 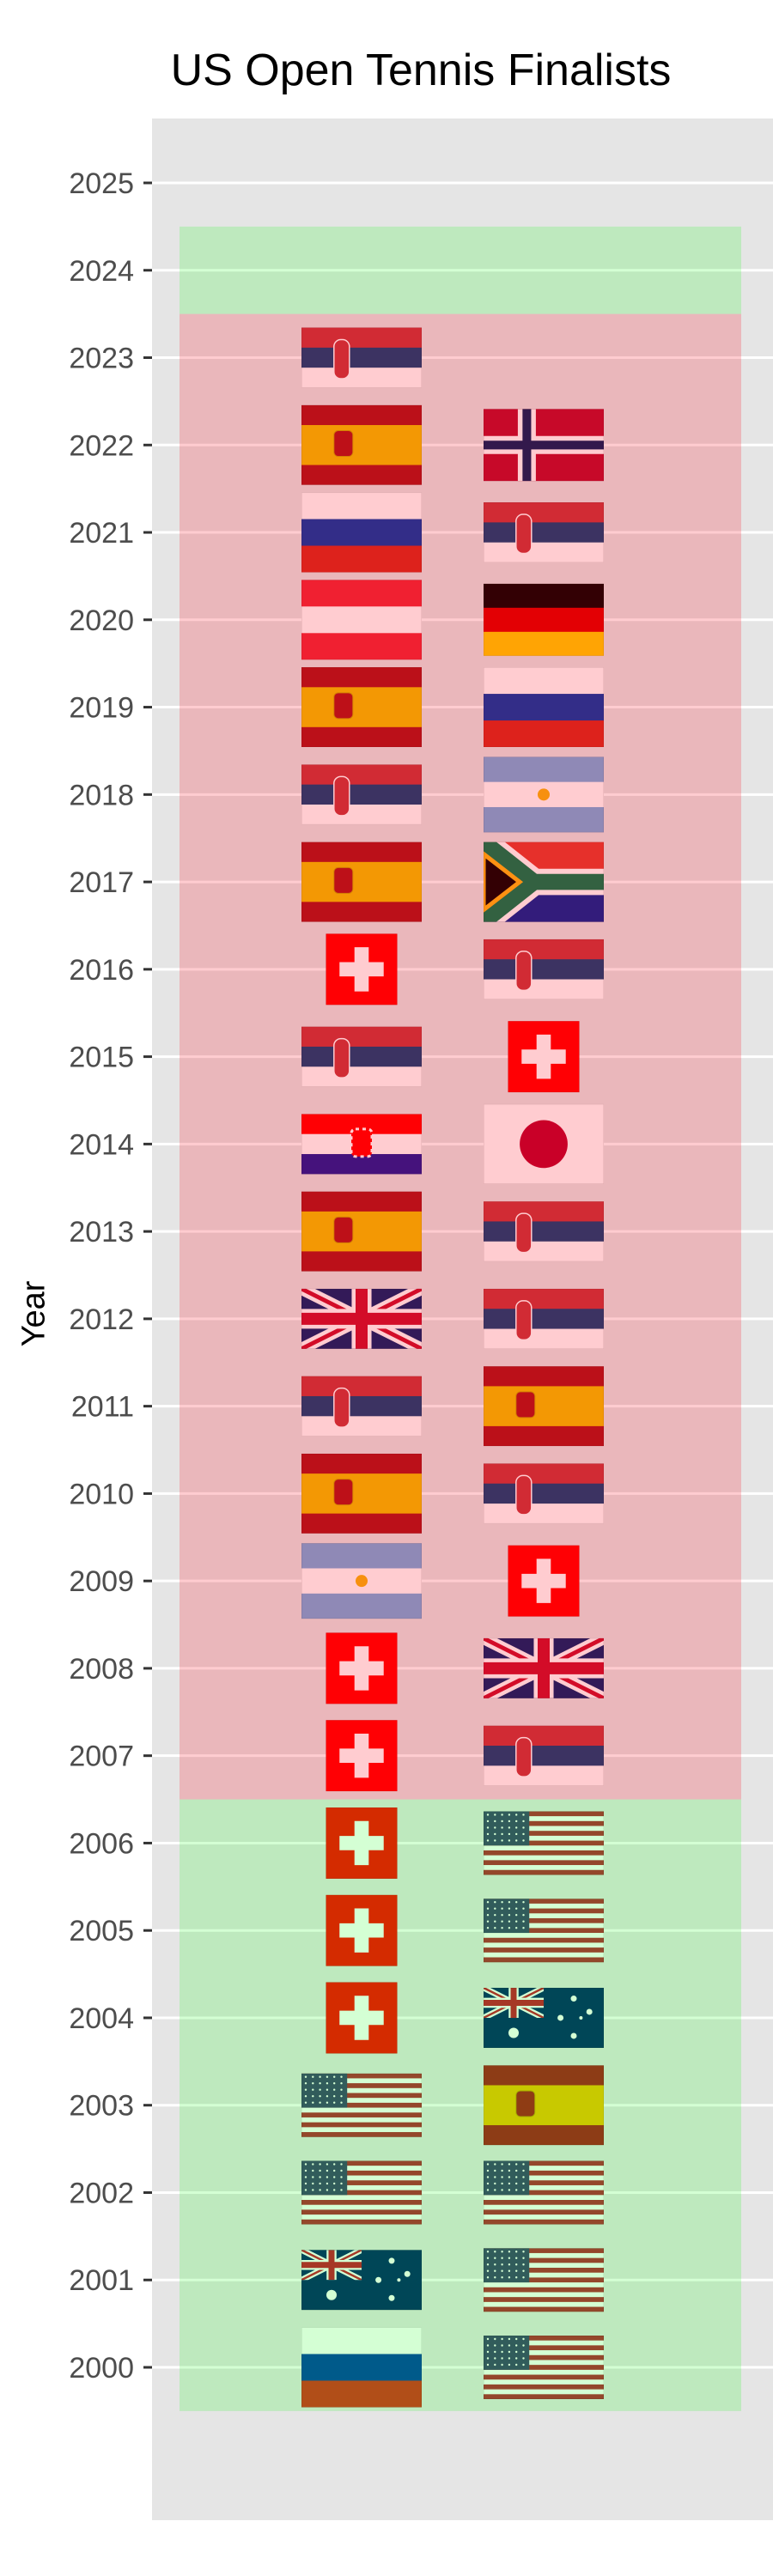 I want to click on y-tick-label: 2025, so click(x=101, y=183).